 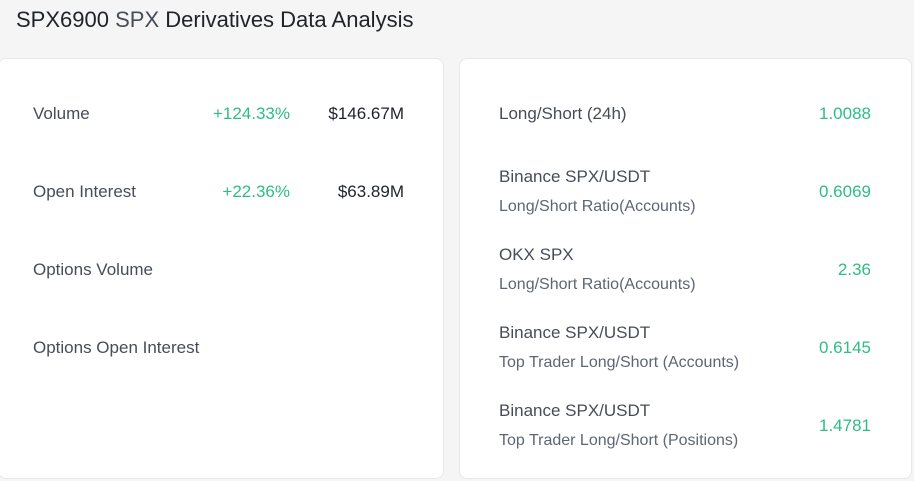 What do you see at coordinates (845, 113) in the screenshot?
I see `long-short-24h-value: 1.0088` at bounding box center [845, 113].